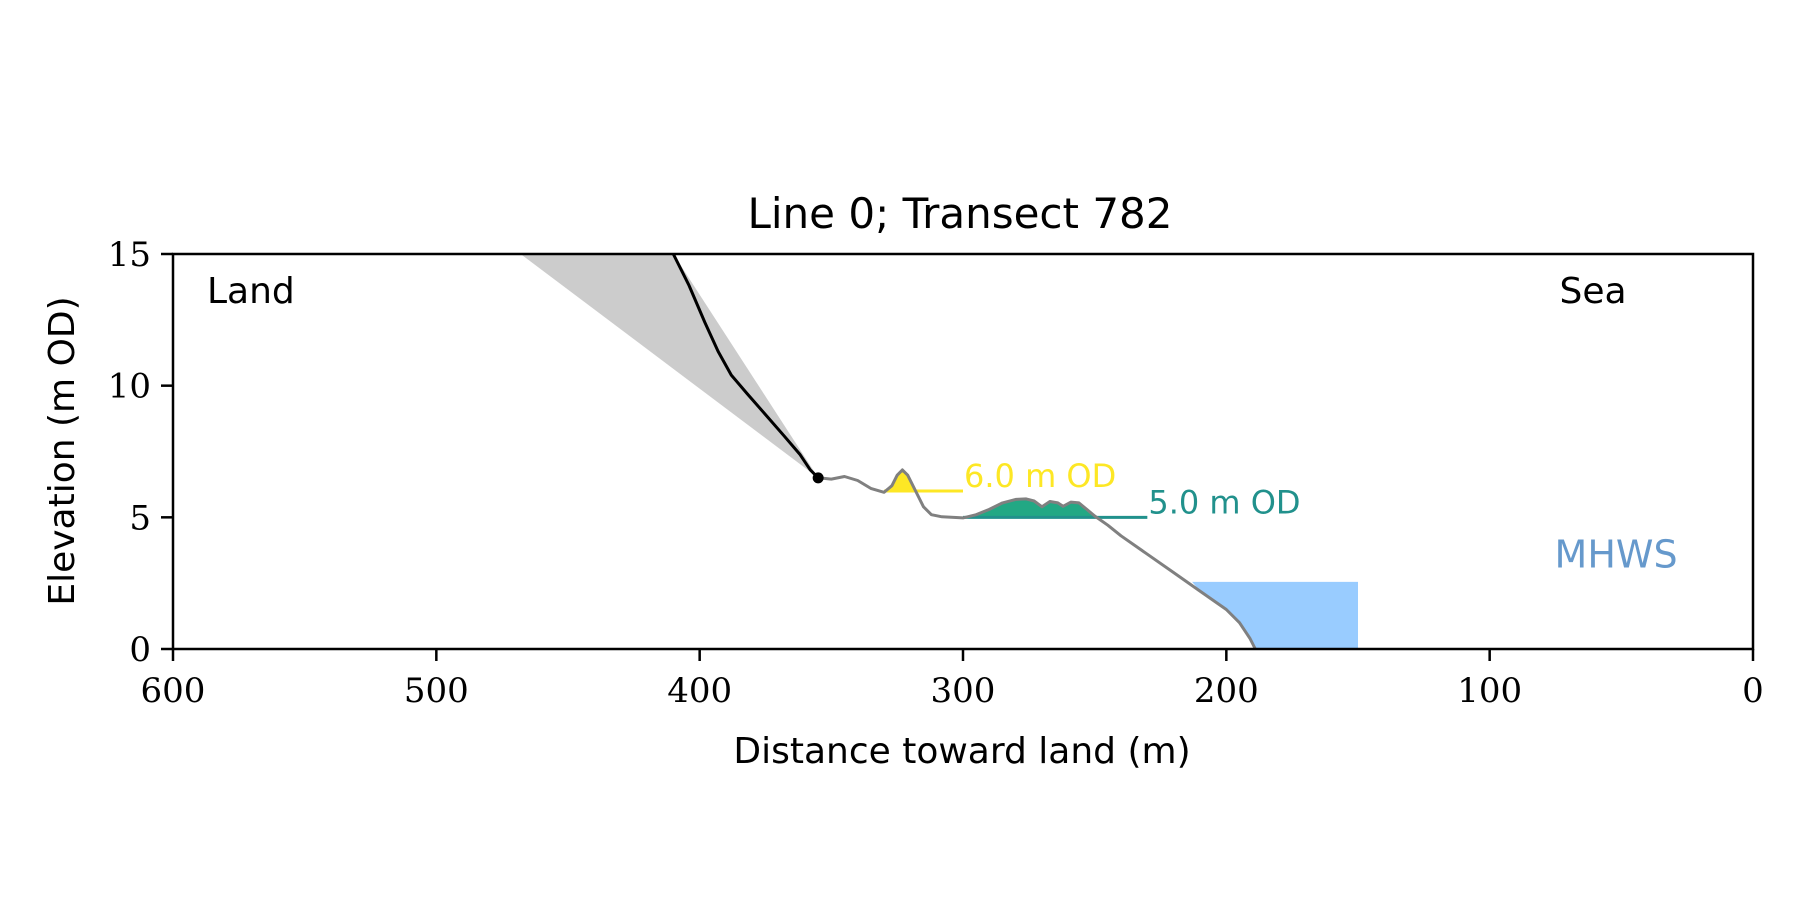  What do you see at coordinates (62, 450) in the screenshot?
I see `y-axis-label: Elevation (m OD)` at bounding box center [62, 450].